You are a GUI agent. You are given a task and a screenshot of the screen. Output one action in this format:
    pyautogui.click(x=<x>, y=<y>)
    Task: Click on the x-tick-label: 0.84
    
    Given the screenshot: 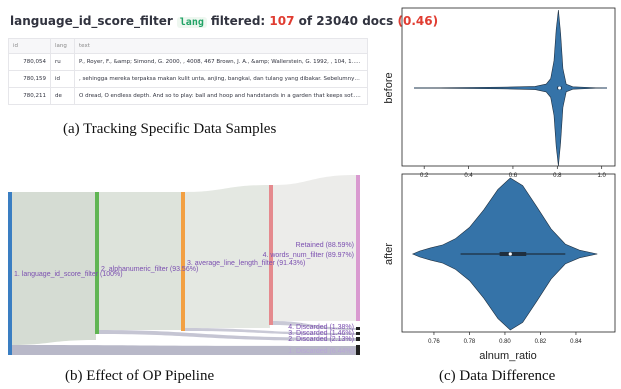 What is the action you would take?
    pyautogui.click(x=576, y=342)
    